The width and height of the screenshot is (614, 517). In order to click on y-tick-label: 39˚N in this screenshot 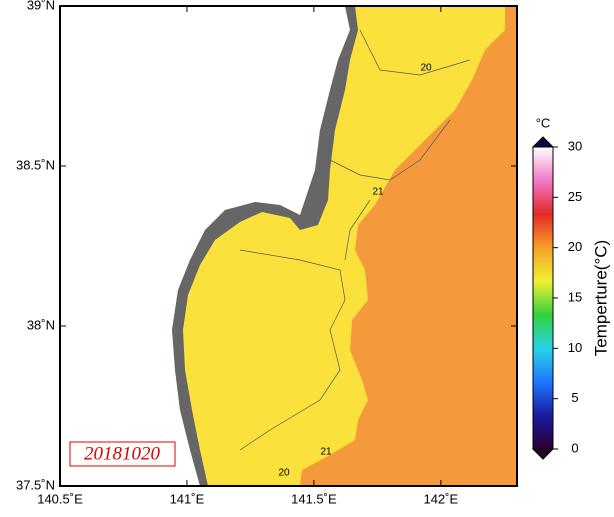, I will do `click(41, 6)`.